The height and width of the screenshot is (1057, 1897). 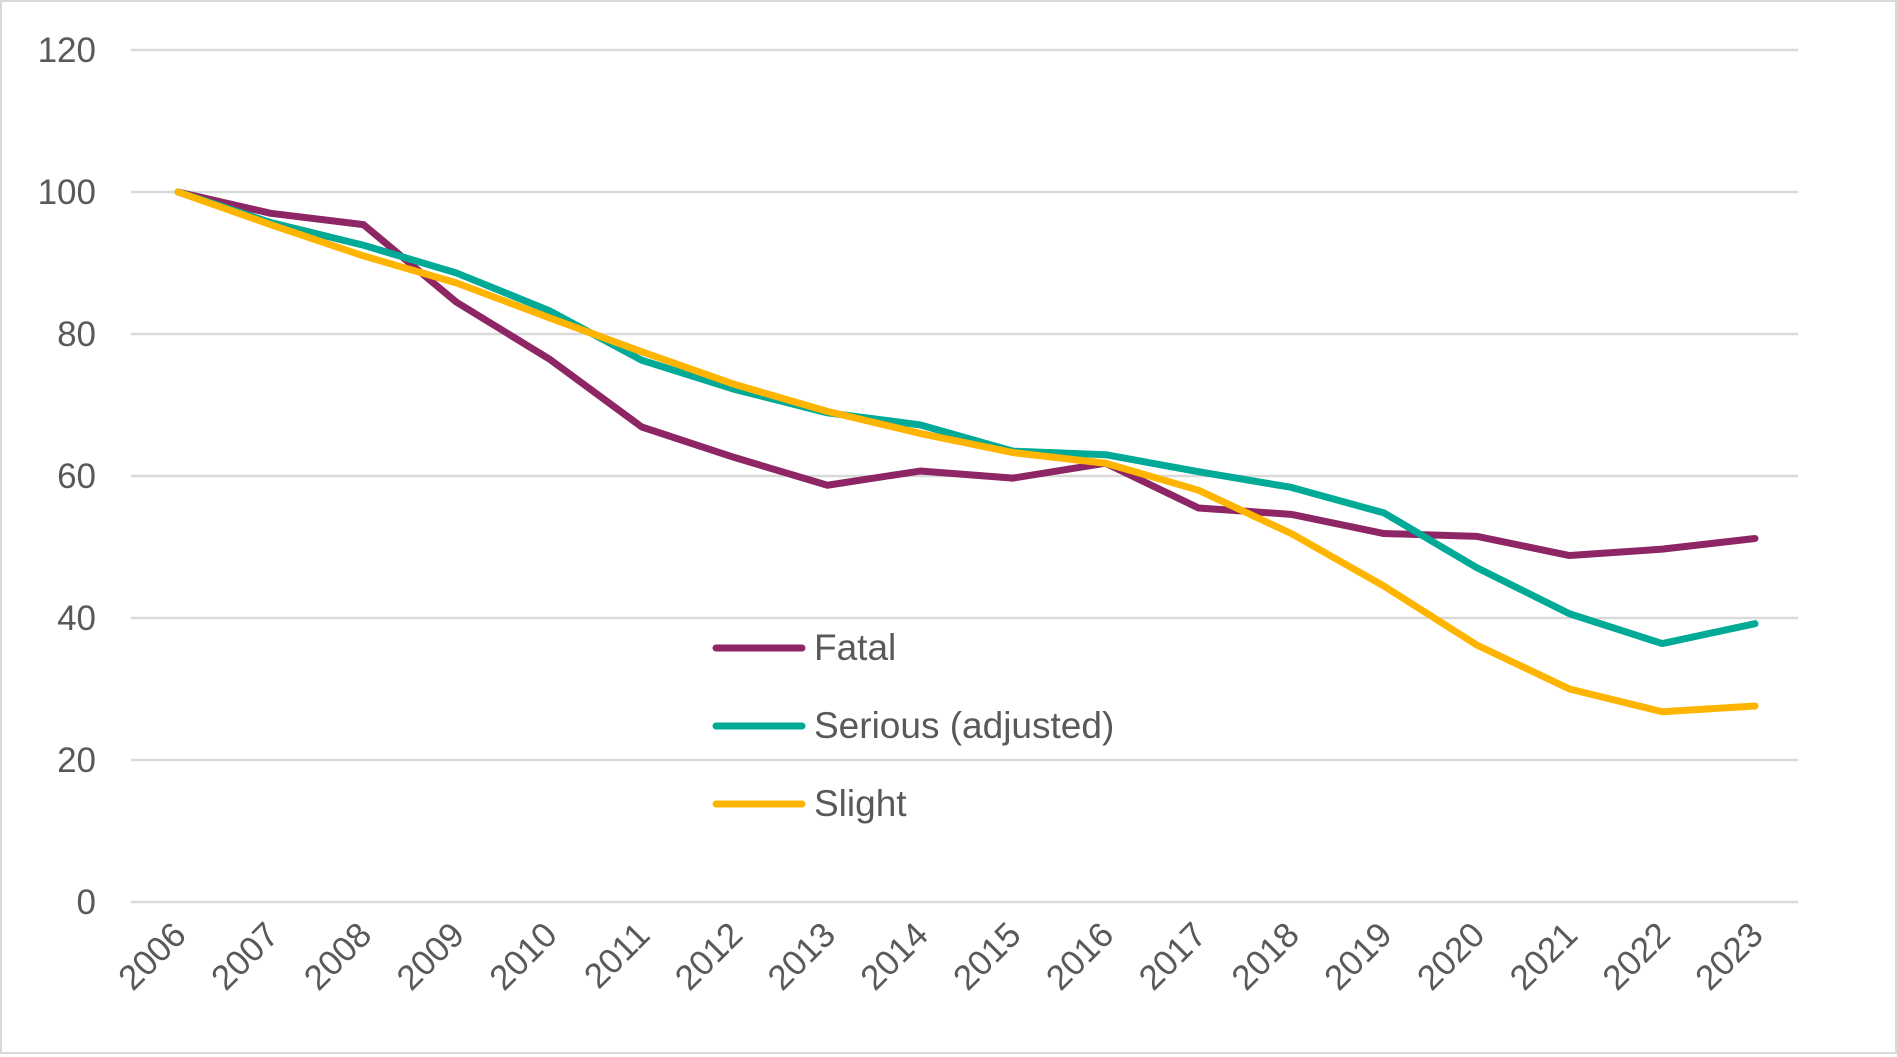 What do you see at coordinates (67, 192) in the screenshot?
I see `y-tick-label: 100` at bounding box center [67, 192].